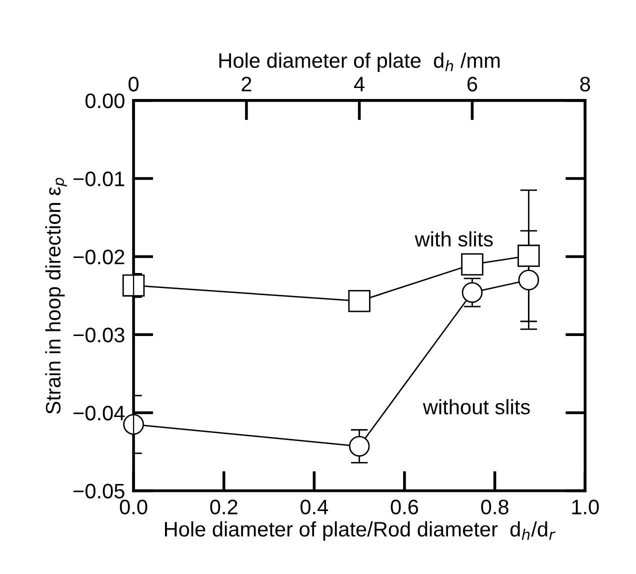 The width and height of the screenshot is (636, 574). What do you see at coordinates (56, 296) in the screenshot?
I see `y-axis-title: Strain in hoop direction ε$_{p}$` at bounding box center [56, 296].